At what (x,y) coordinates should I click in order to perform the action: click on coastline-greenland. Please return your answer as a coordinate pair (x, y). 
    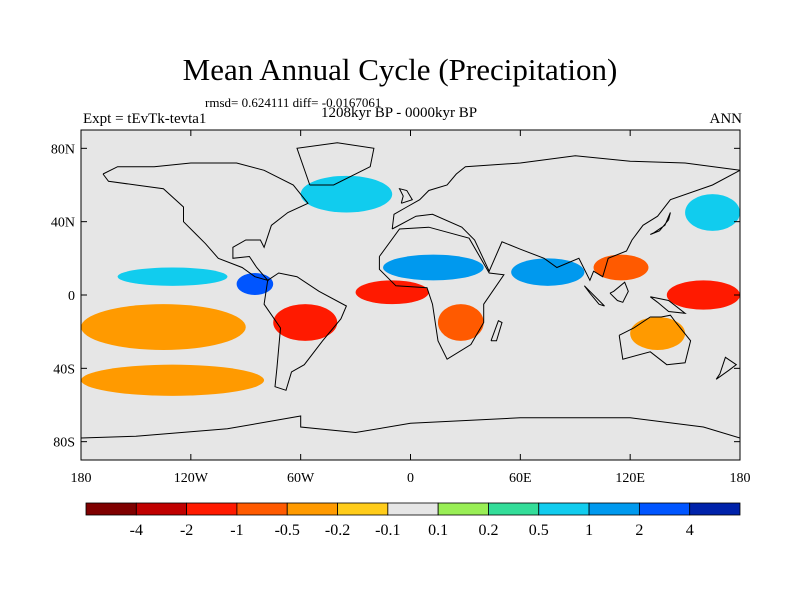
    Looking at the image, I should click on (335, 164).